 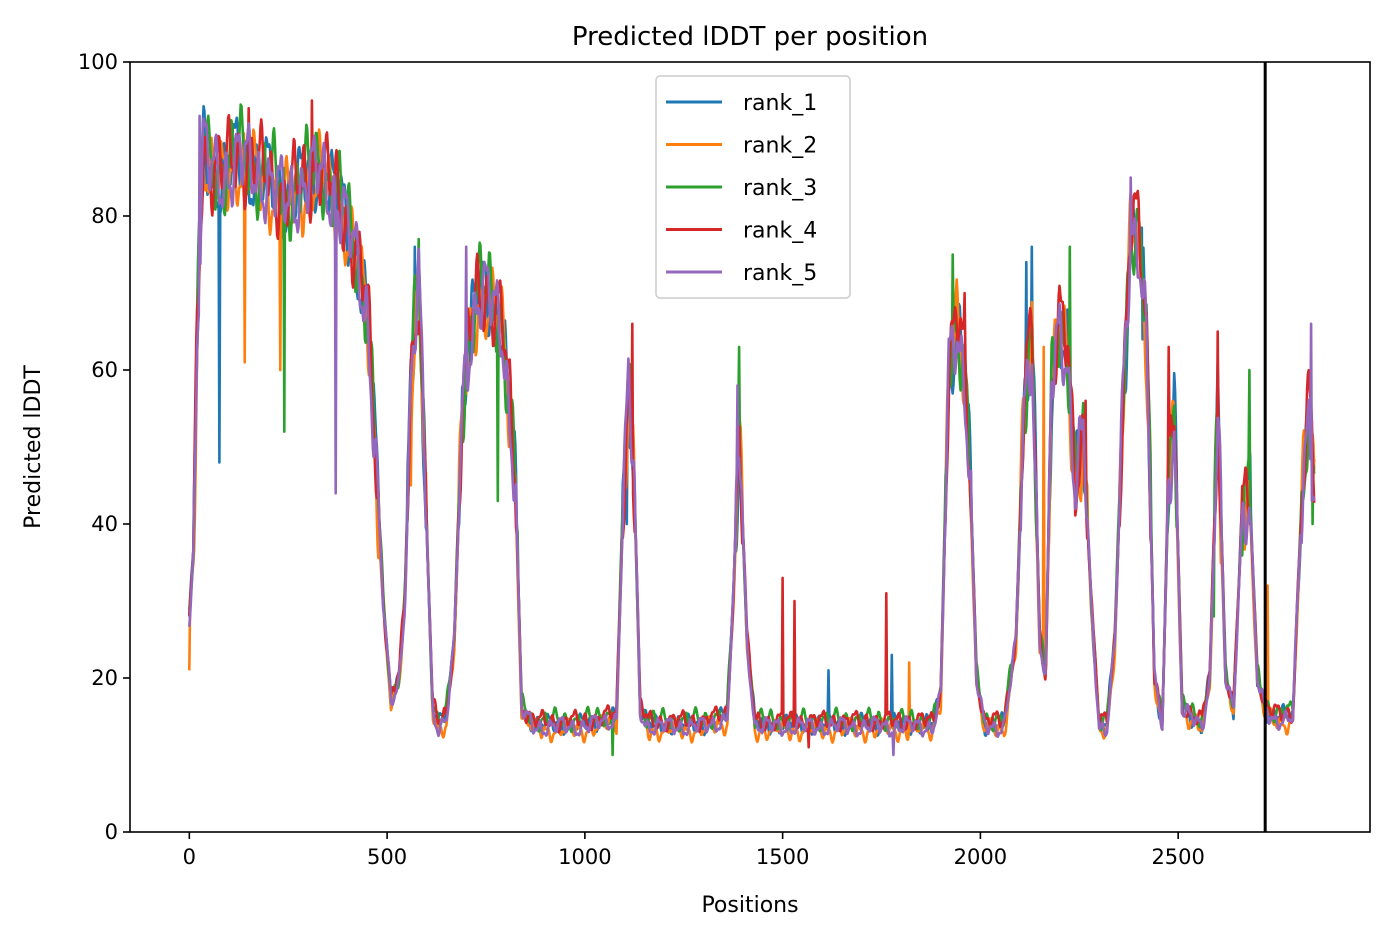 What do you see at coordinates (1177, 857) in the screenshot?
I see `x-tick-label: 2500` at bounding box center [1177, 857].